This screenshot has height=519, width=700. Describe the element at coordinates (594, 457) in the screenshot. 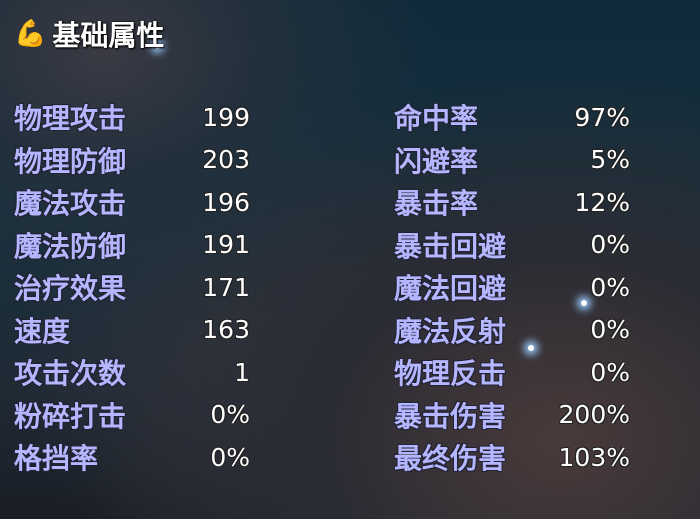

I see `stat-value: 103%` at that location.